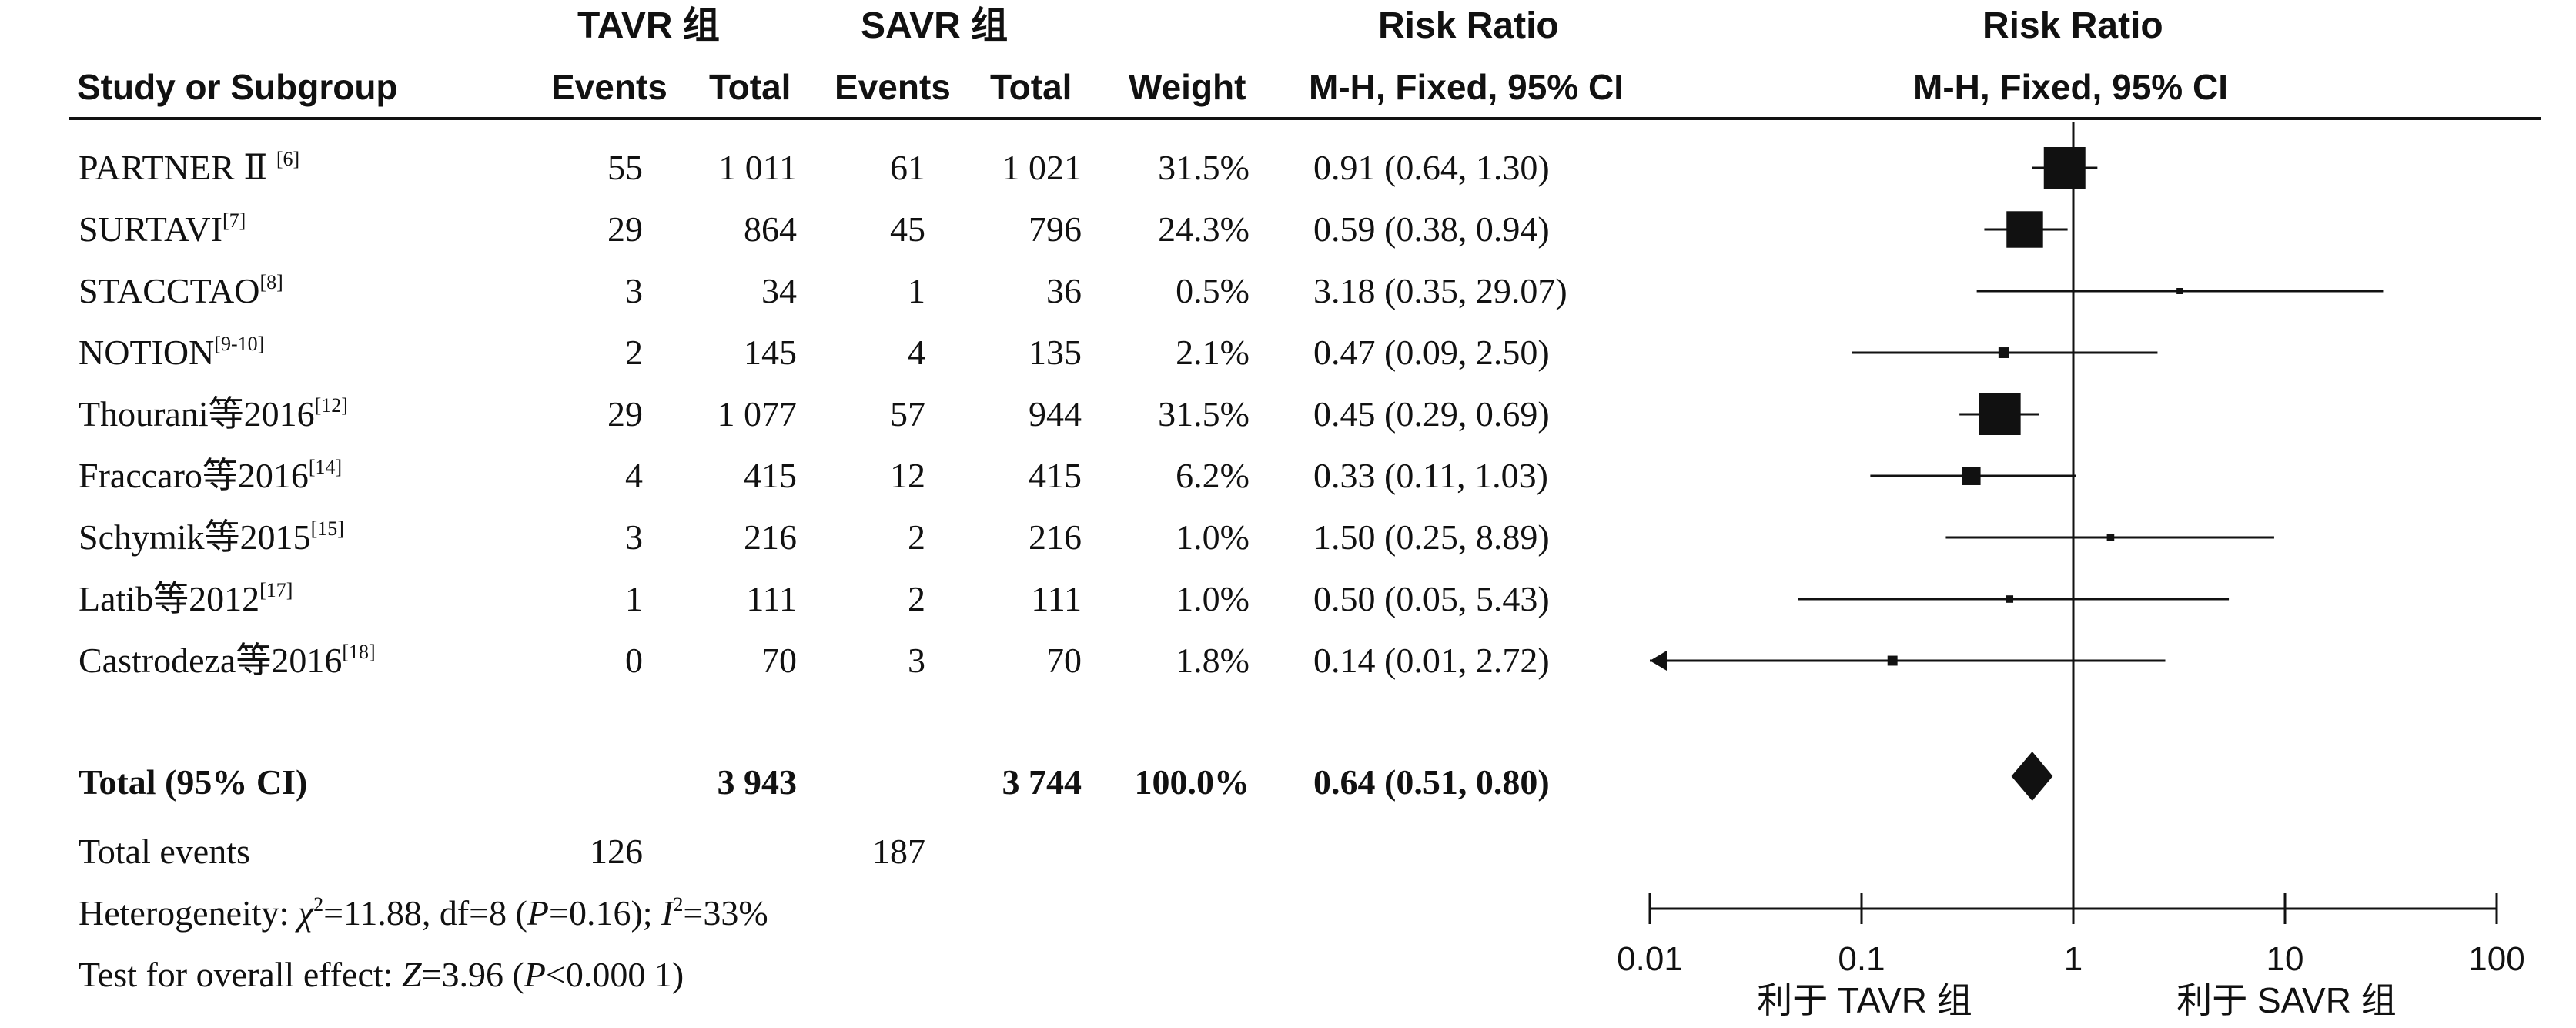 This screenshot has width=2576, height=1028. What do you see at coordinates (1213, 660) in the screenshot?
I see `weight: 1.8%` at bounding box center [1213, 660].